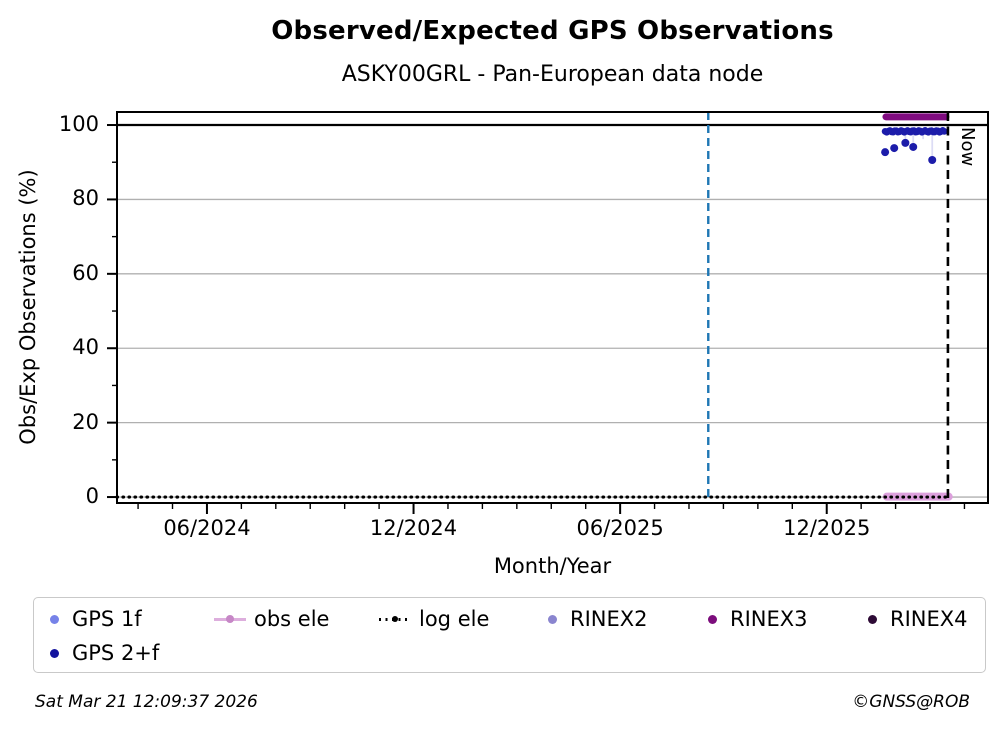 The height and width of the screenshot is (734, 1008). I want to click on legend-item-label: RINEX4, so click(929, 619).